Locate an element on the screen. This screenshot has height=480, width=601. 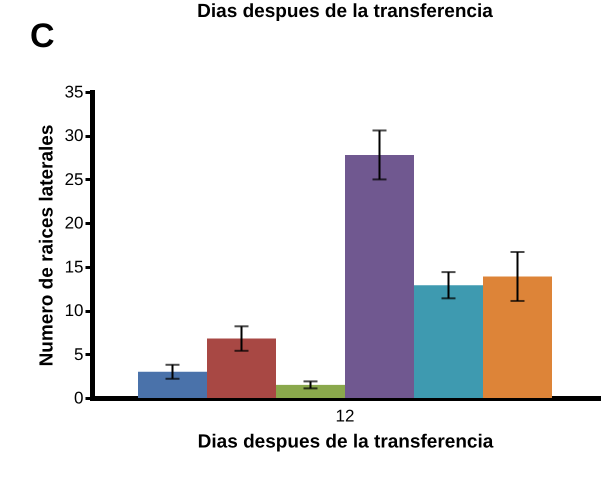
text: Dias despues de la transferencia is located at coordinates (345, 11).